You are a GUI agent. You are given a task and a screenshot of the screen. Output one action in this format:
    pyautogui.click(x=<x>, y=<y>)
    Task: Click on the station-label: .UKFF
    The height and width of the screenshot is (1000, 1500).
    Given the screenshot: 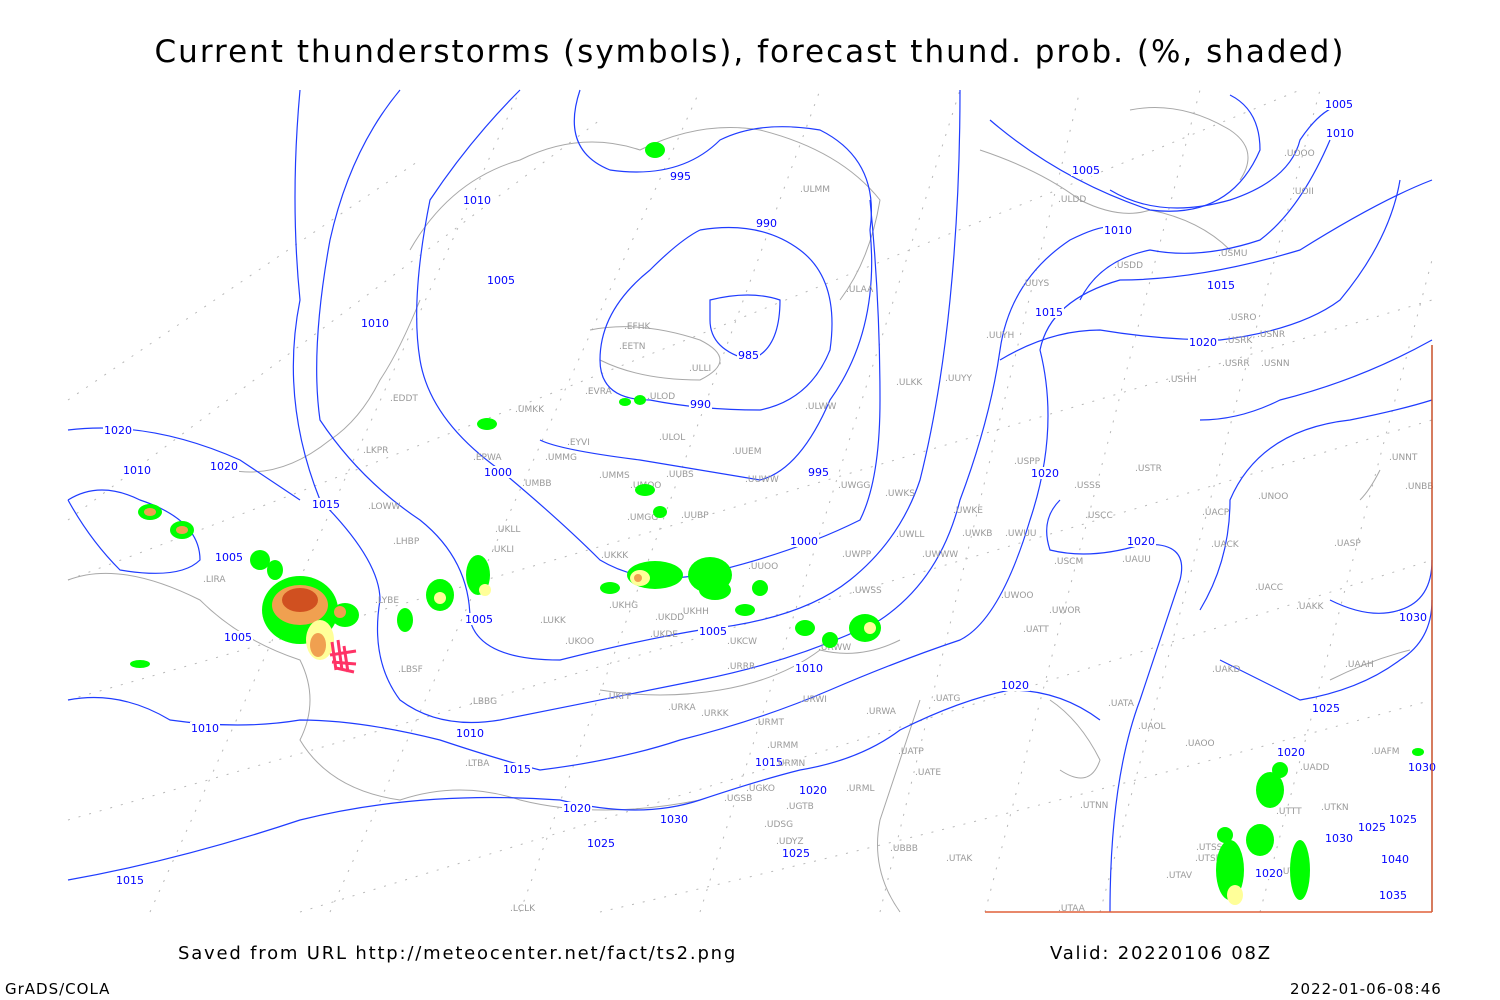 What is the action you would take?
    pyautogui.click(x=619, y=697)
    